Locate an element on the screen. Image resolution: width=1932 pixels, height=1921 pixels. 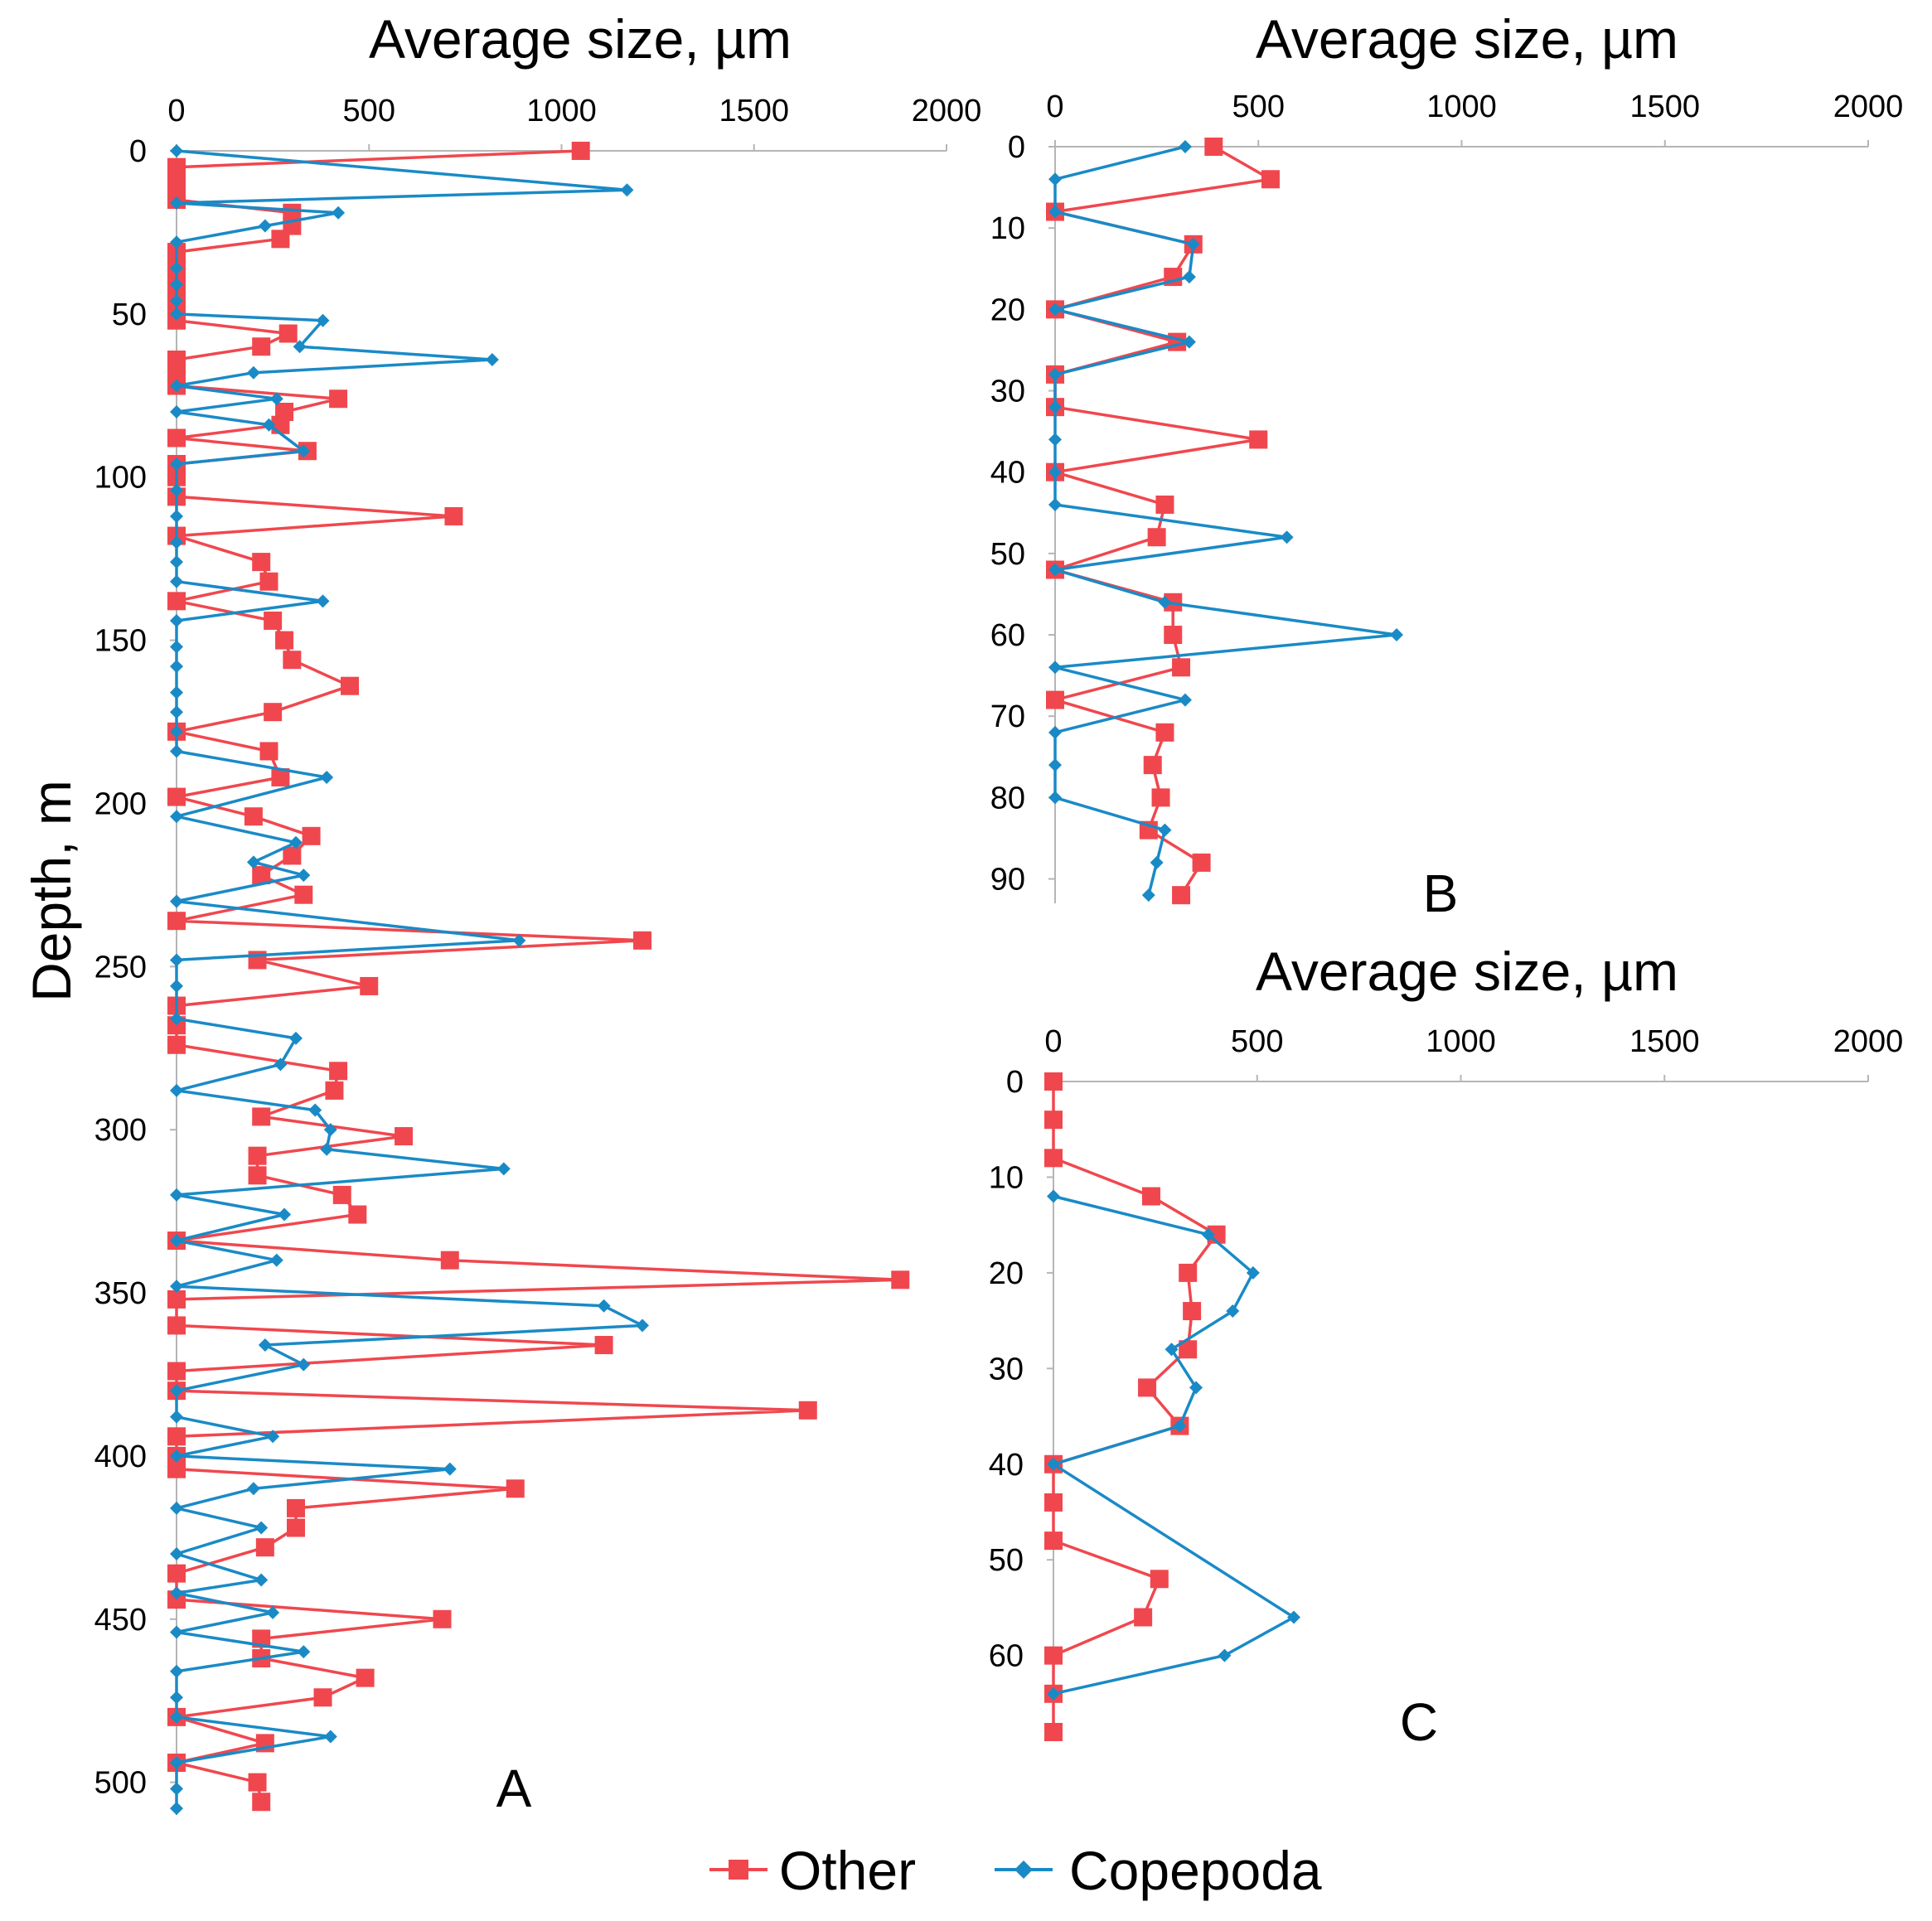
panel-c-y-tick-label: 40 is located at coordinates (1007, 1465).